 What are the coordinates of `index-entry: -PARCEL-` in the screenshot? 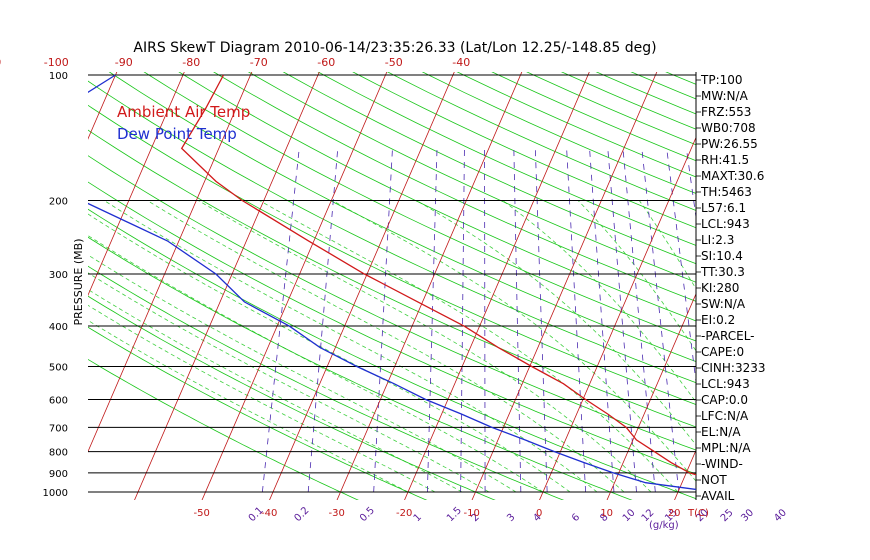 It's located at (728, 336).